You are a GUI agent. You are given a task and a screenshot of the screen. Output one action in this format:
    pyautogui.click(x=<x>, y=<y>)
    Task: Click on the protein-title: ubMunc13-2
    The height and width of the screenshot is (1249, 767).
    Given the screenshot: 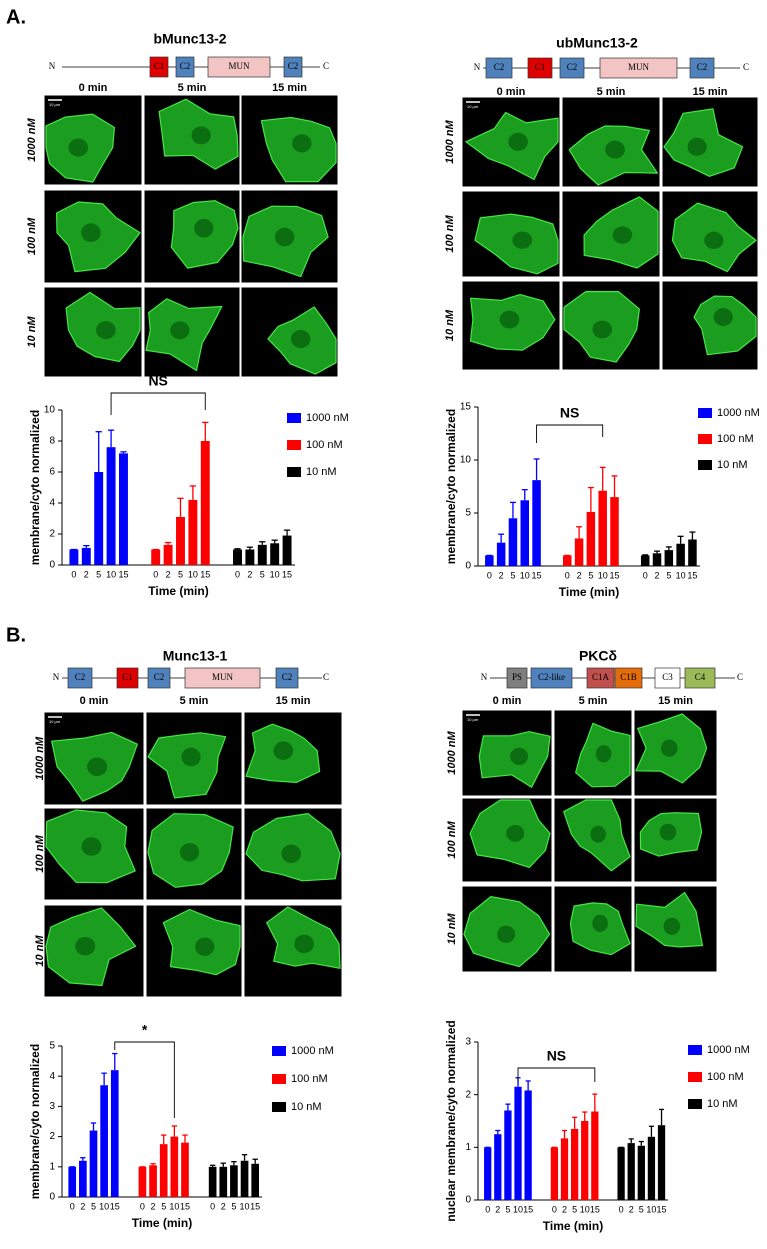 What is the action you would take?
    pyautogui.click(x=597, y=43)
    